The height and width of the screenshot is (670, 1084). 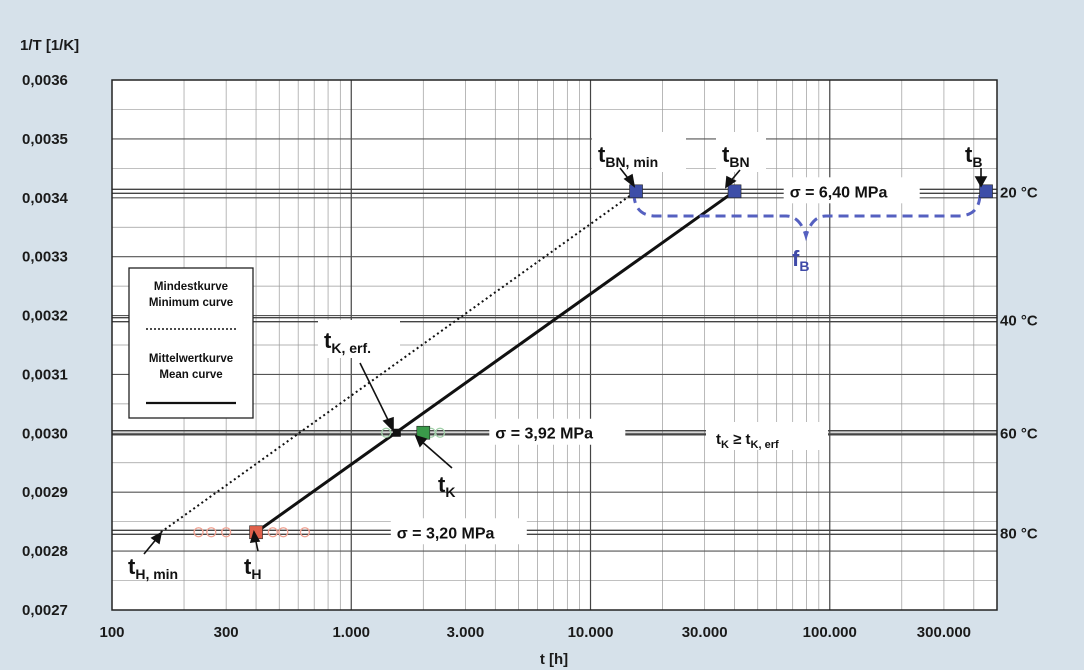 What do you see at coordinates (49, 45) in the screenshot?
I see `y-axis-label: 1/T [1/K]` at bounding box center [49, 45].